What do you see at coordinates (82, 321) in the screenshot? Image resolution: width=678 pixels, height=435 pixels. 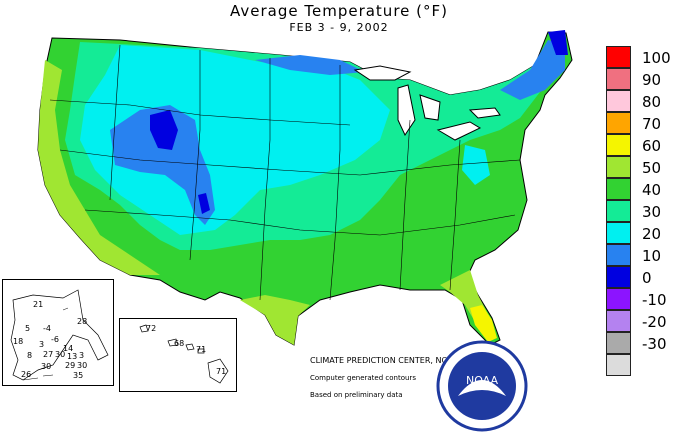 I see `ak-value-2: 28` at bounding box center [82, 321].